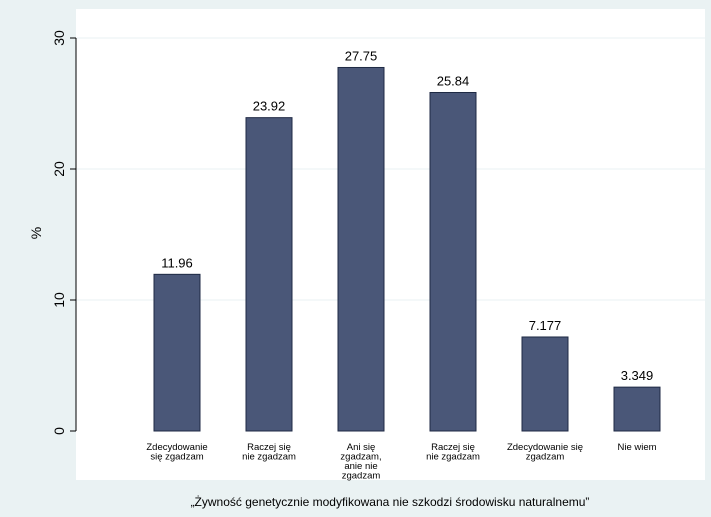 The image size is (711, 517). Describe the element at coordinates (360, 462) in the screenshot. I see `category-label: Ani się zgadzam, anie nie zgadzam` at that location.